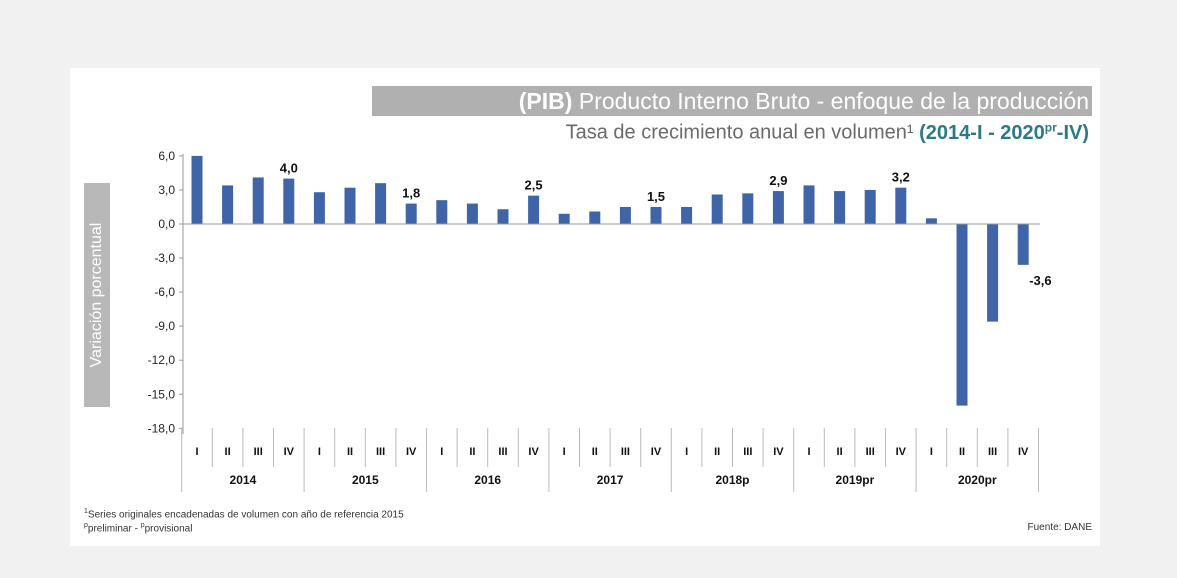  What do you see at coordinates (977, 480) in the screenshot?
I see `year-tick-label: 2020pr` at bounding box center [977, 480].